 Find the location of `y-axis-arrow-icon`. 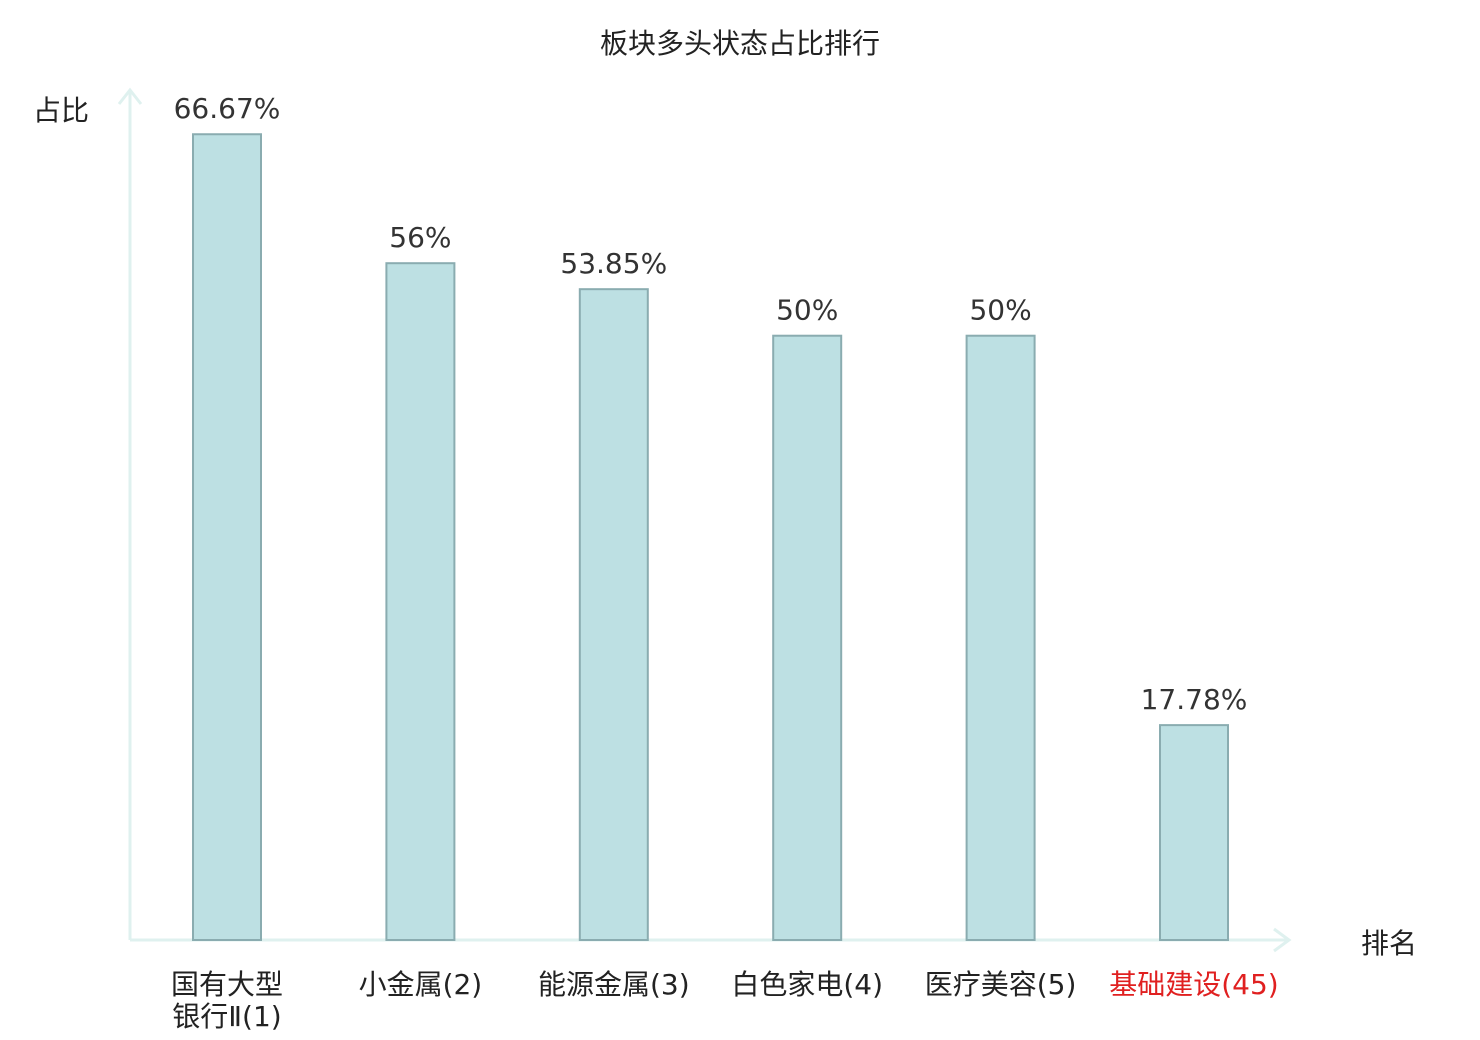

y-axis-arrow-icon is located at coordinates (130, 96).